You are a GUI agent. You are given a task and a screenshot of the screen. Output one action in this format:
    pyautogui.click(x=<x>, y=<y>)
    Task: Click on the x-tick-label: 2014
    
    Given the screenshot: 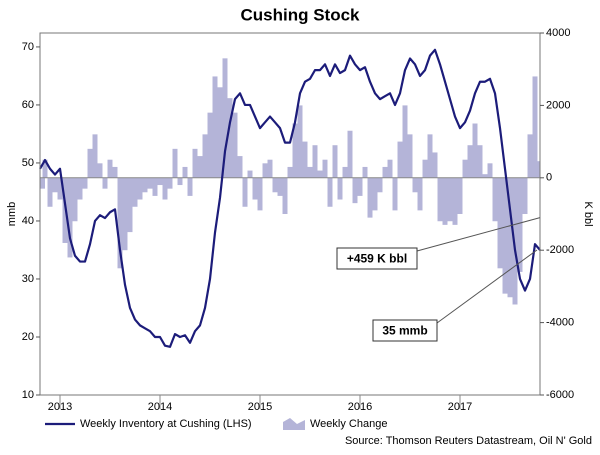 What is the action you would take?
    pyautogui.click(x=160, y=407)
    